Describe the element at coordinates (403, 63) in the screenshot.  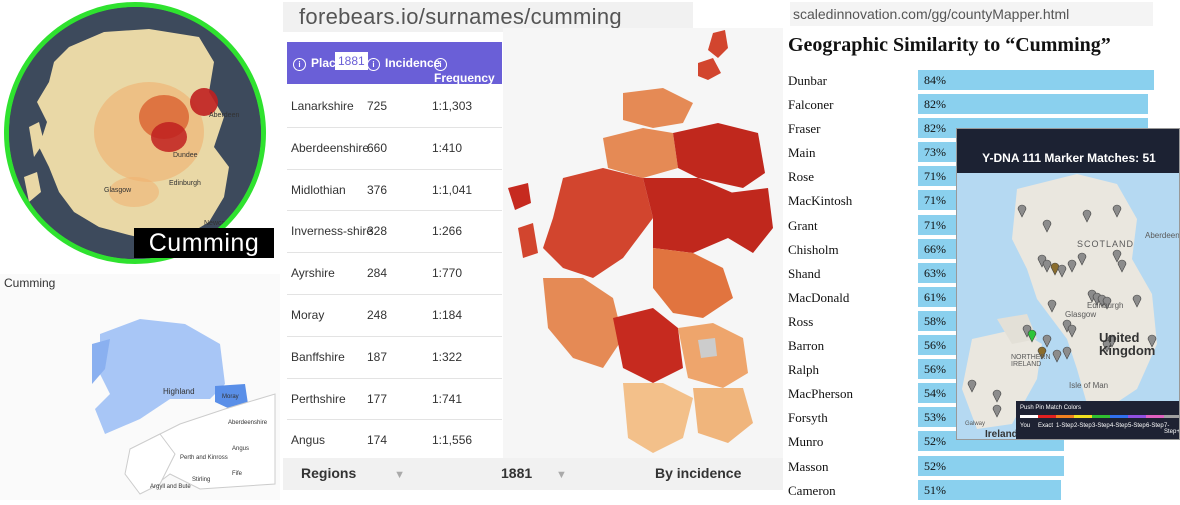
I see `incidence-column-header: i Incidence` at that location.